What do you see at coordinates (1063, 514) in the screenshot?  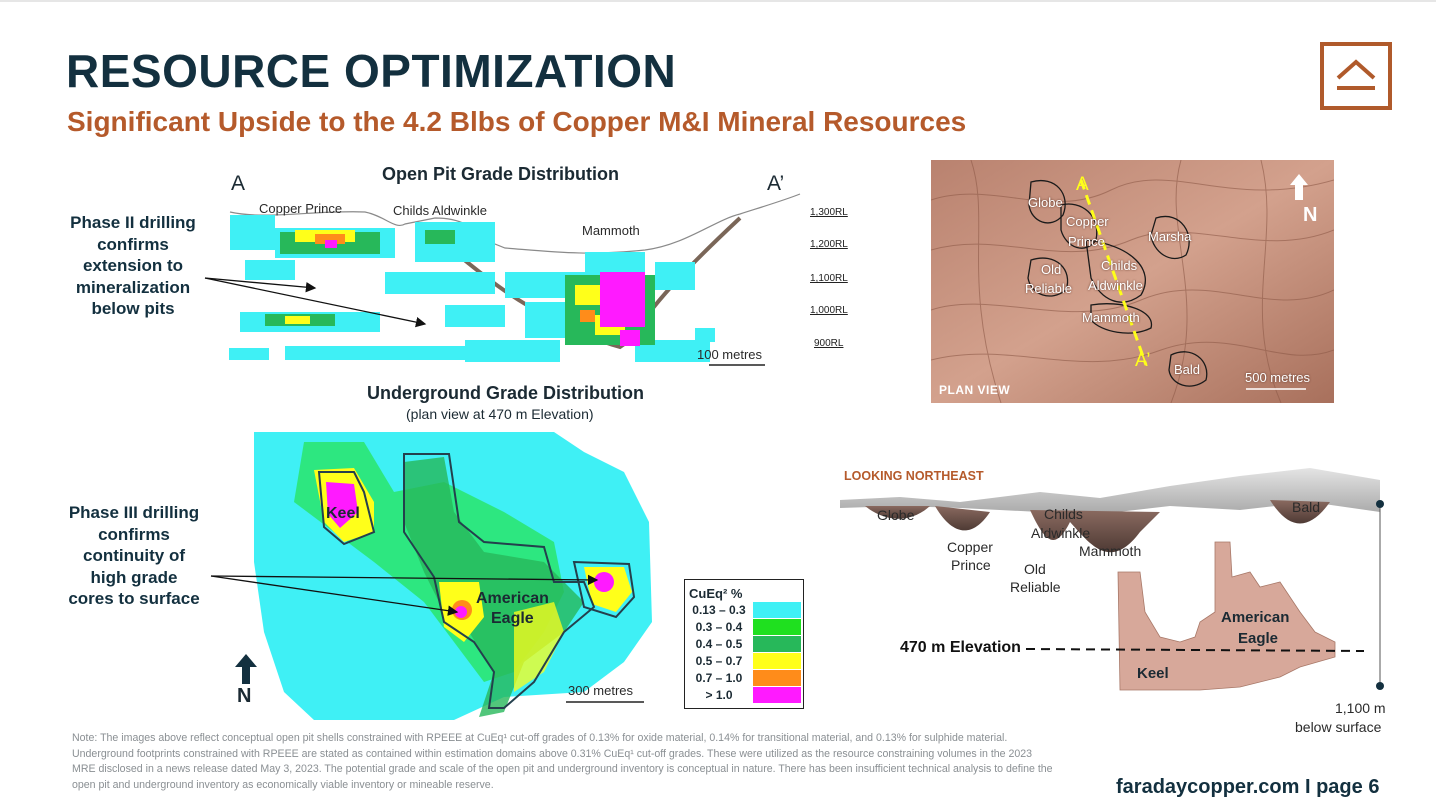 I see `ne-label-childs: Childs` at bounding box center [1063, 514].